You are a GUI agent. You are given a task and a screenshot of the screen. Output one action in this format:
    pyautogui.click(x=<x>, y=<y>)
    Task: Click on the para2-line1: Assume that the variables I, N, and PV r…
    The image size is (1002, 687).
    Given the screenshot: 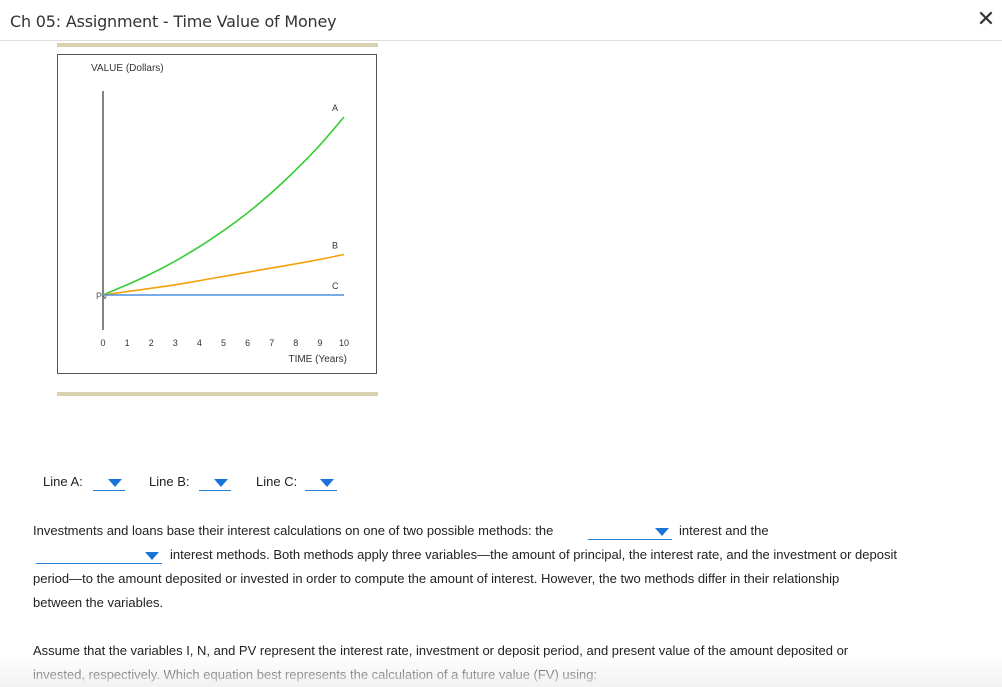 What is the action you would take?
    pyautogui.click(x=441, y=650)
    